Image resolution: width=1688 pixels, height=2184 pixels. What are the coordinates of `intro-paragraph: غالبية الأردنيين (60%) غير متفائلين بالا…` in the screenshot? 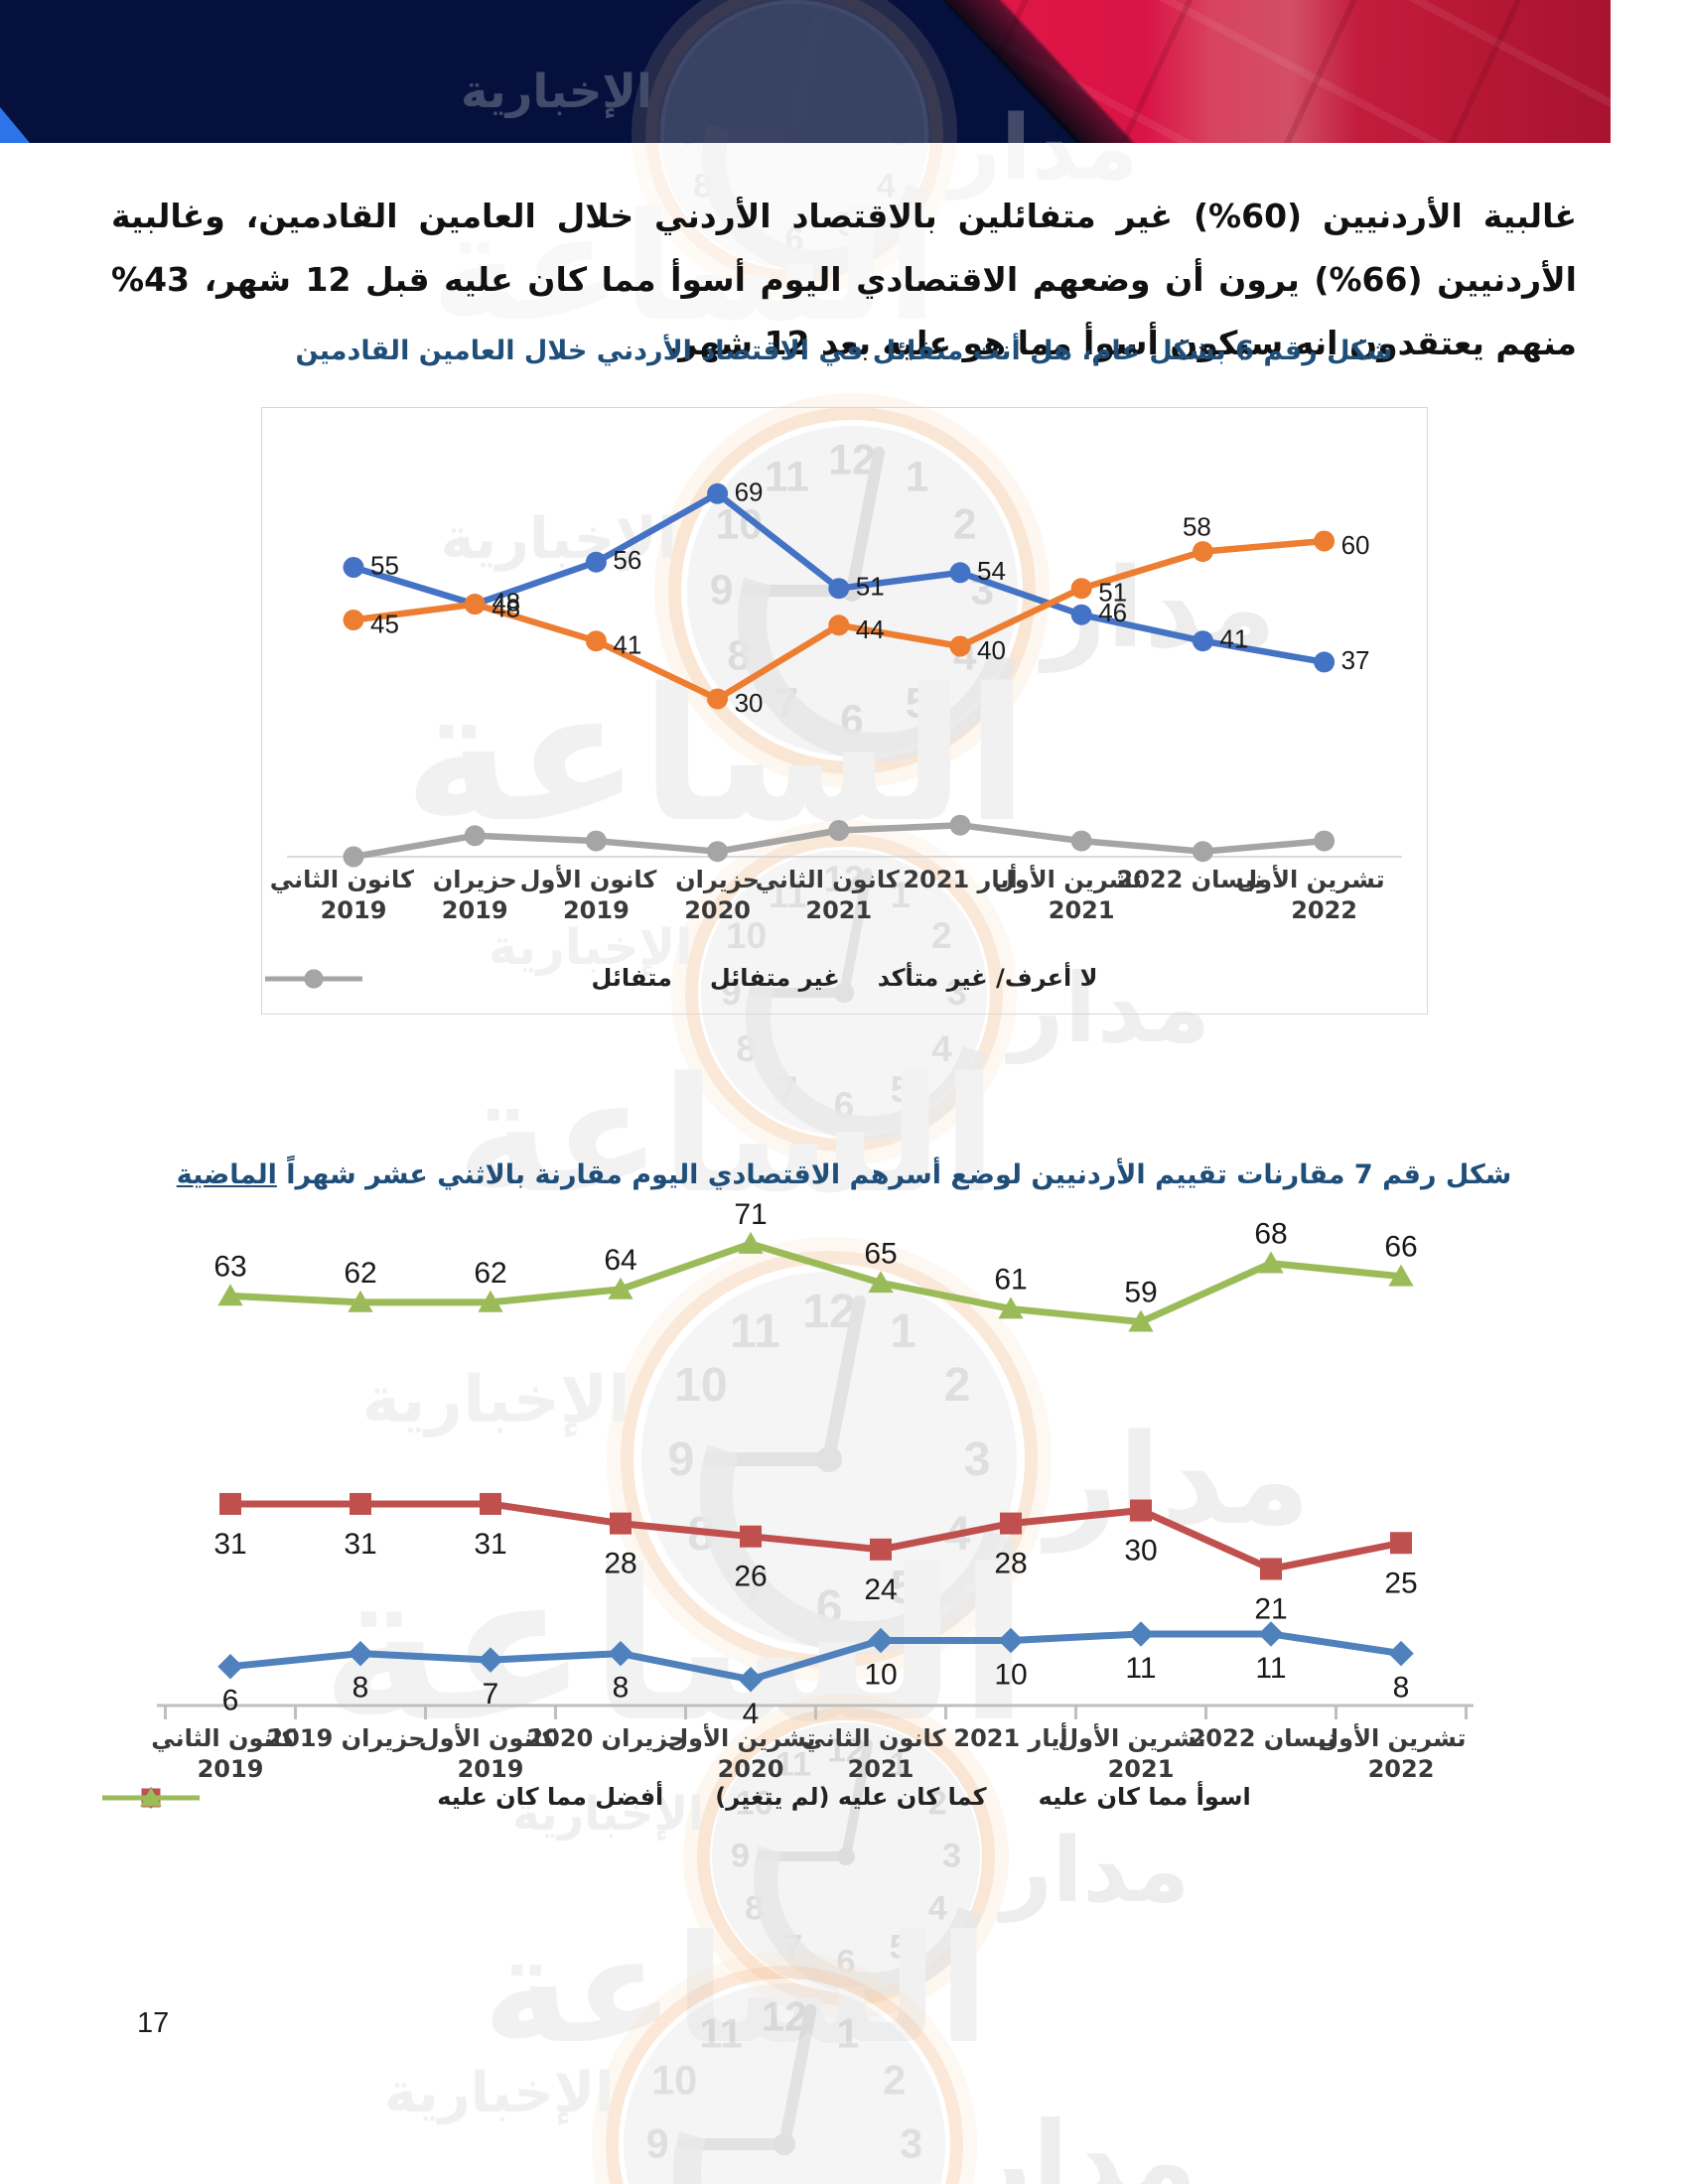 It's located at (844, 279).